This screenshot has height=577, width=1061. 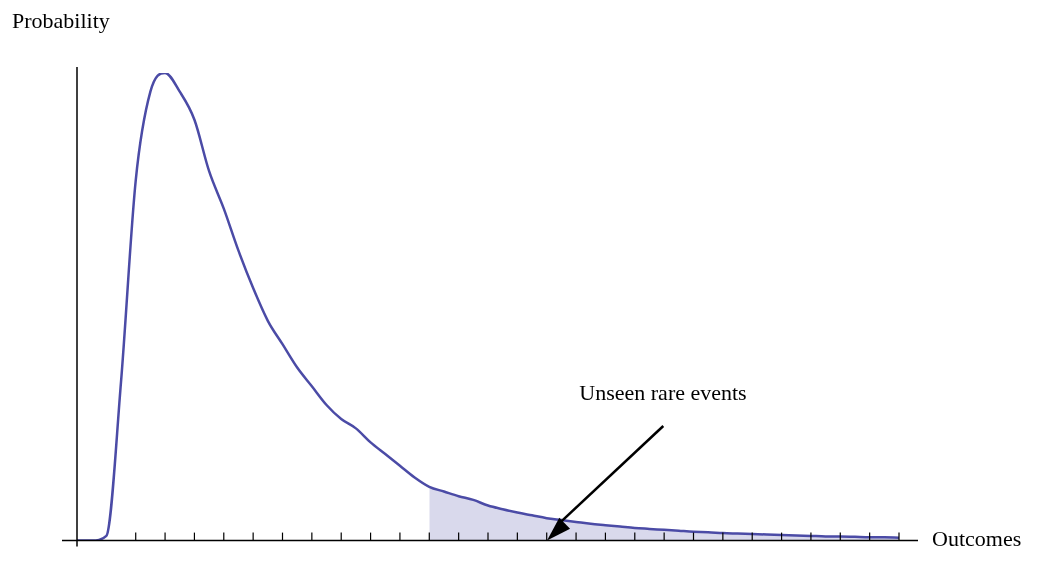 I want to click on annotation: Unseen rare events, so click(x=663, y=392).